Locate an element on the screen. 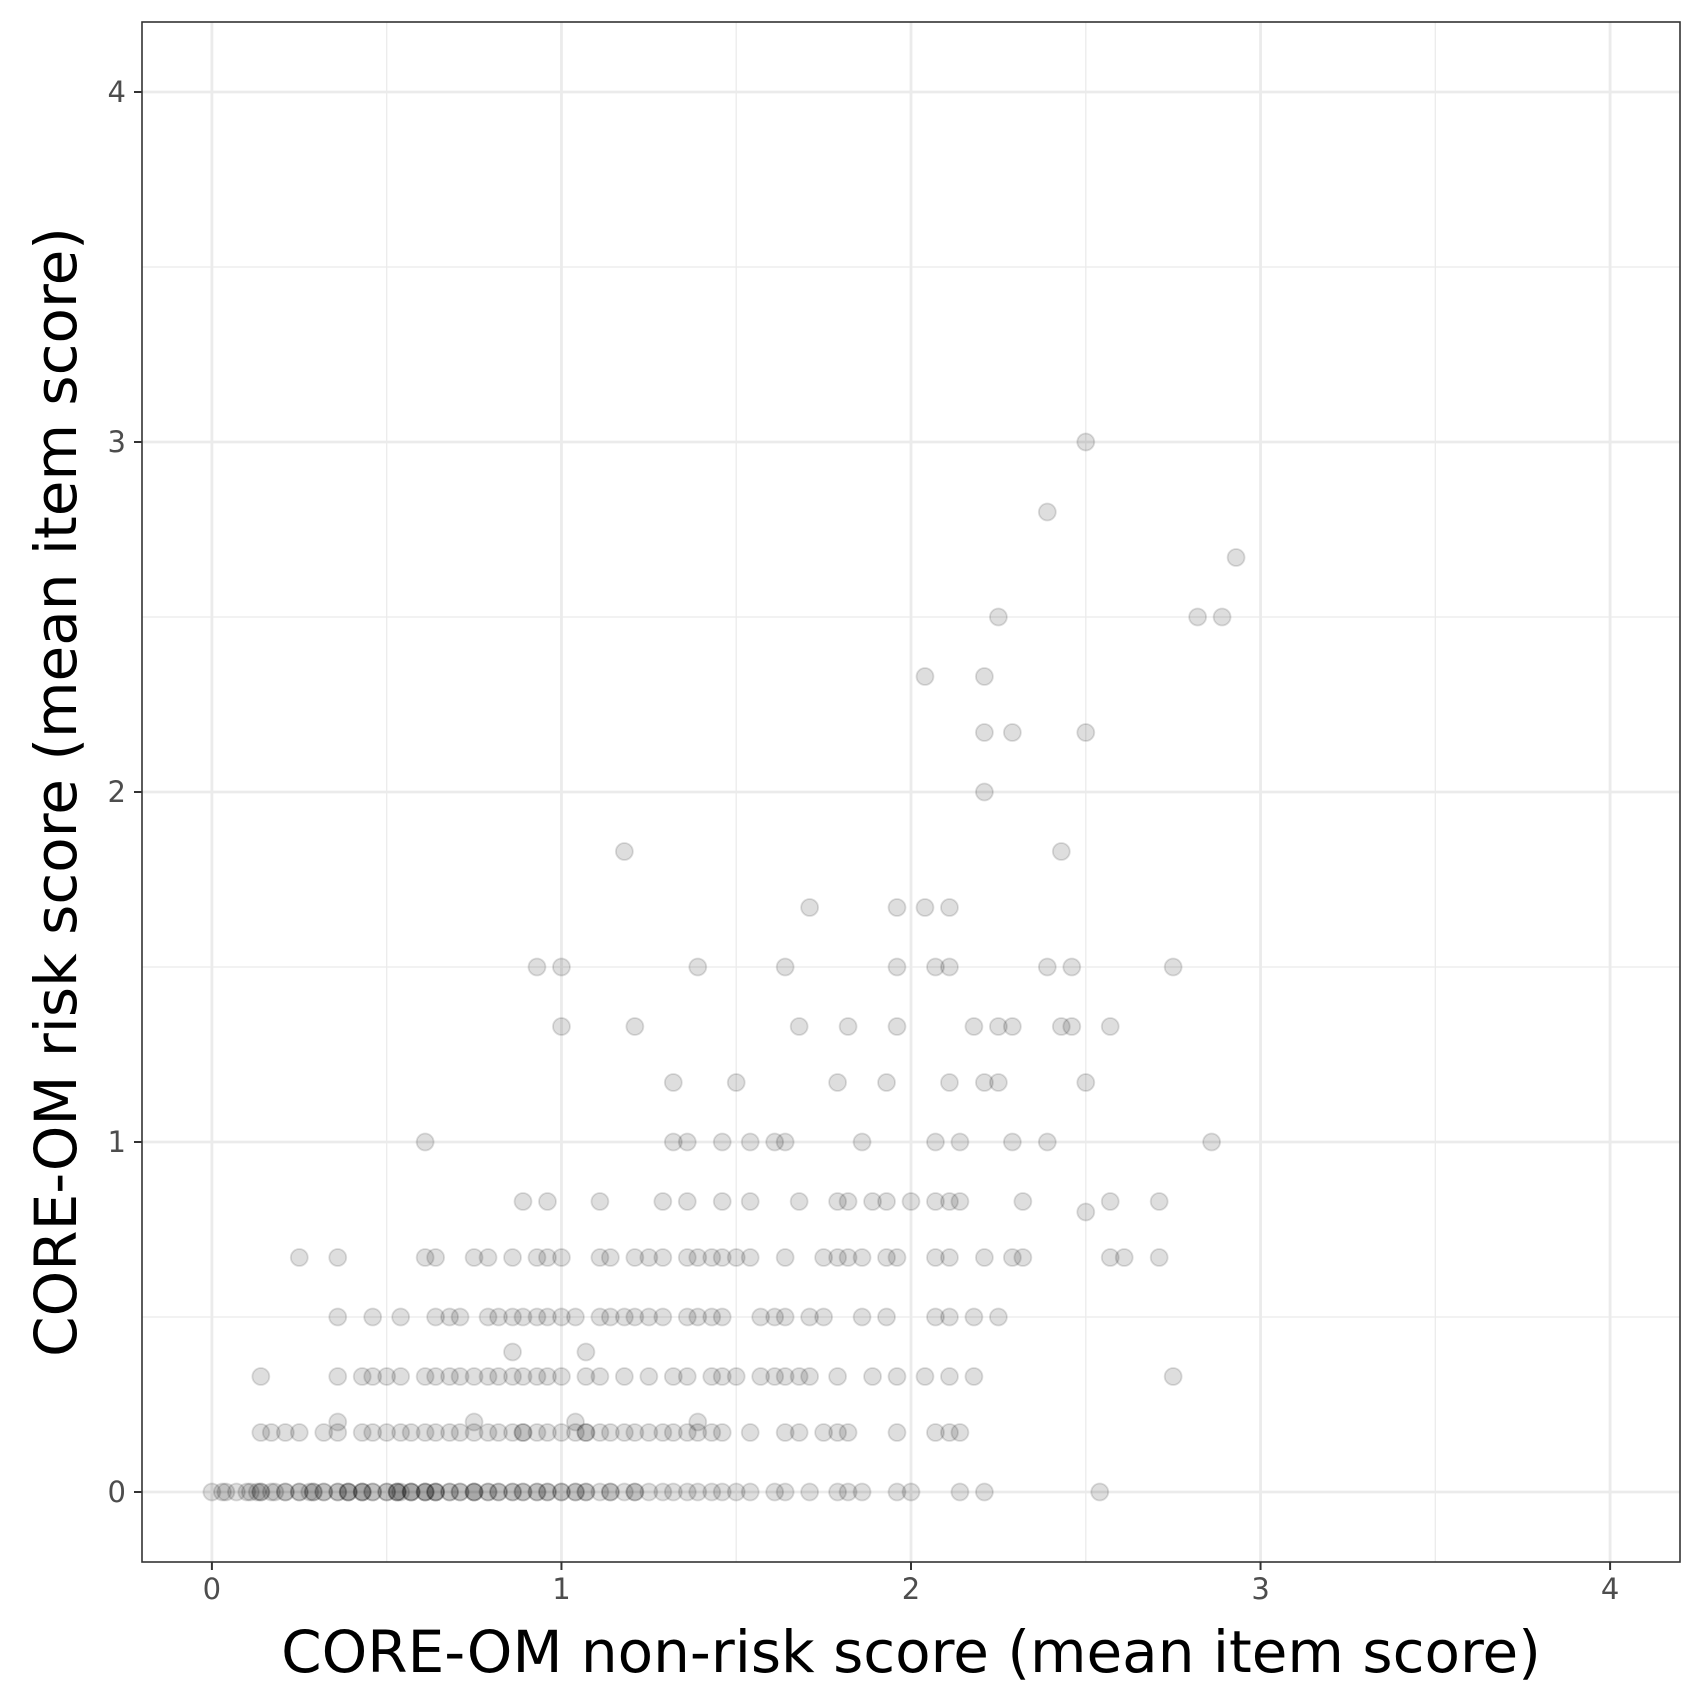 This screenshot has height=1700, width=1700. y-tick-label: 0 is located at coordinates (117, 1492).